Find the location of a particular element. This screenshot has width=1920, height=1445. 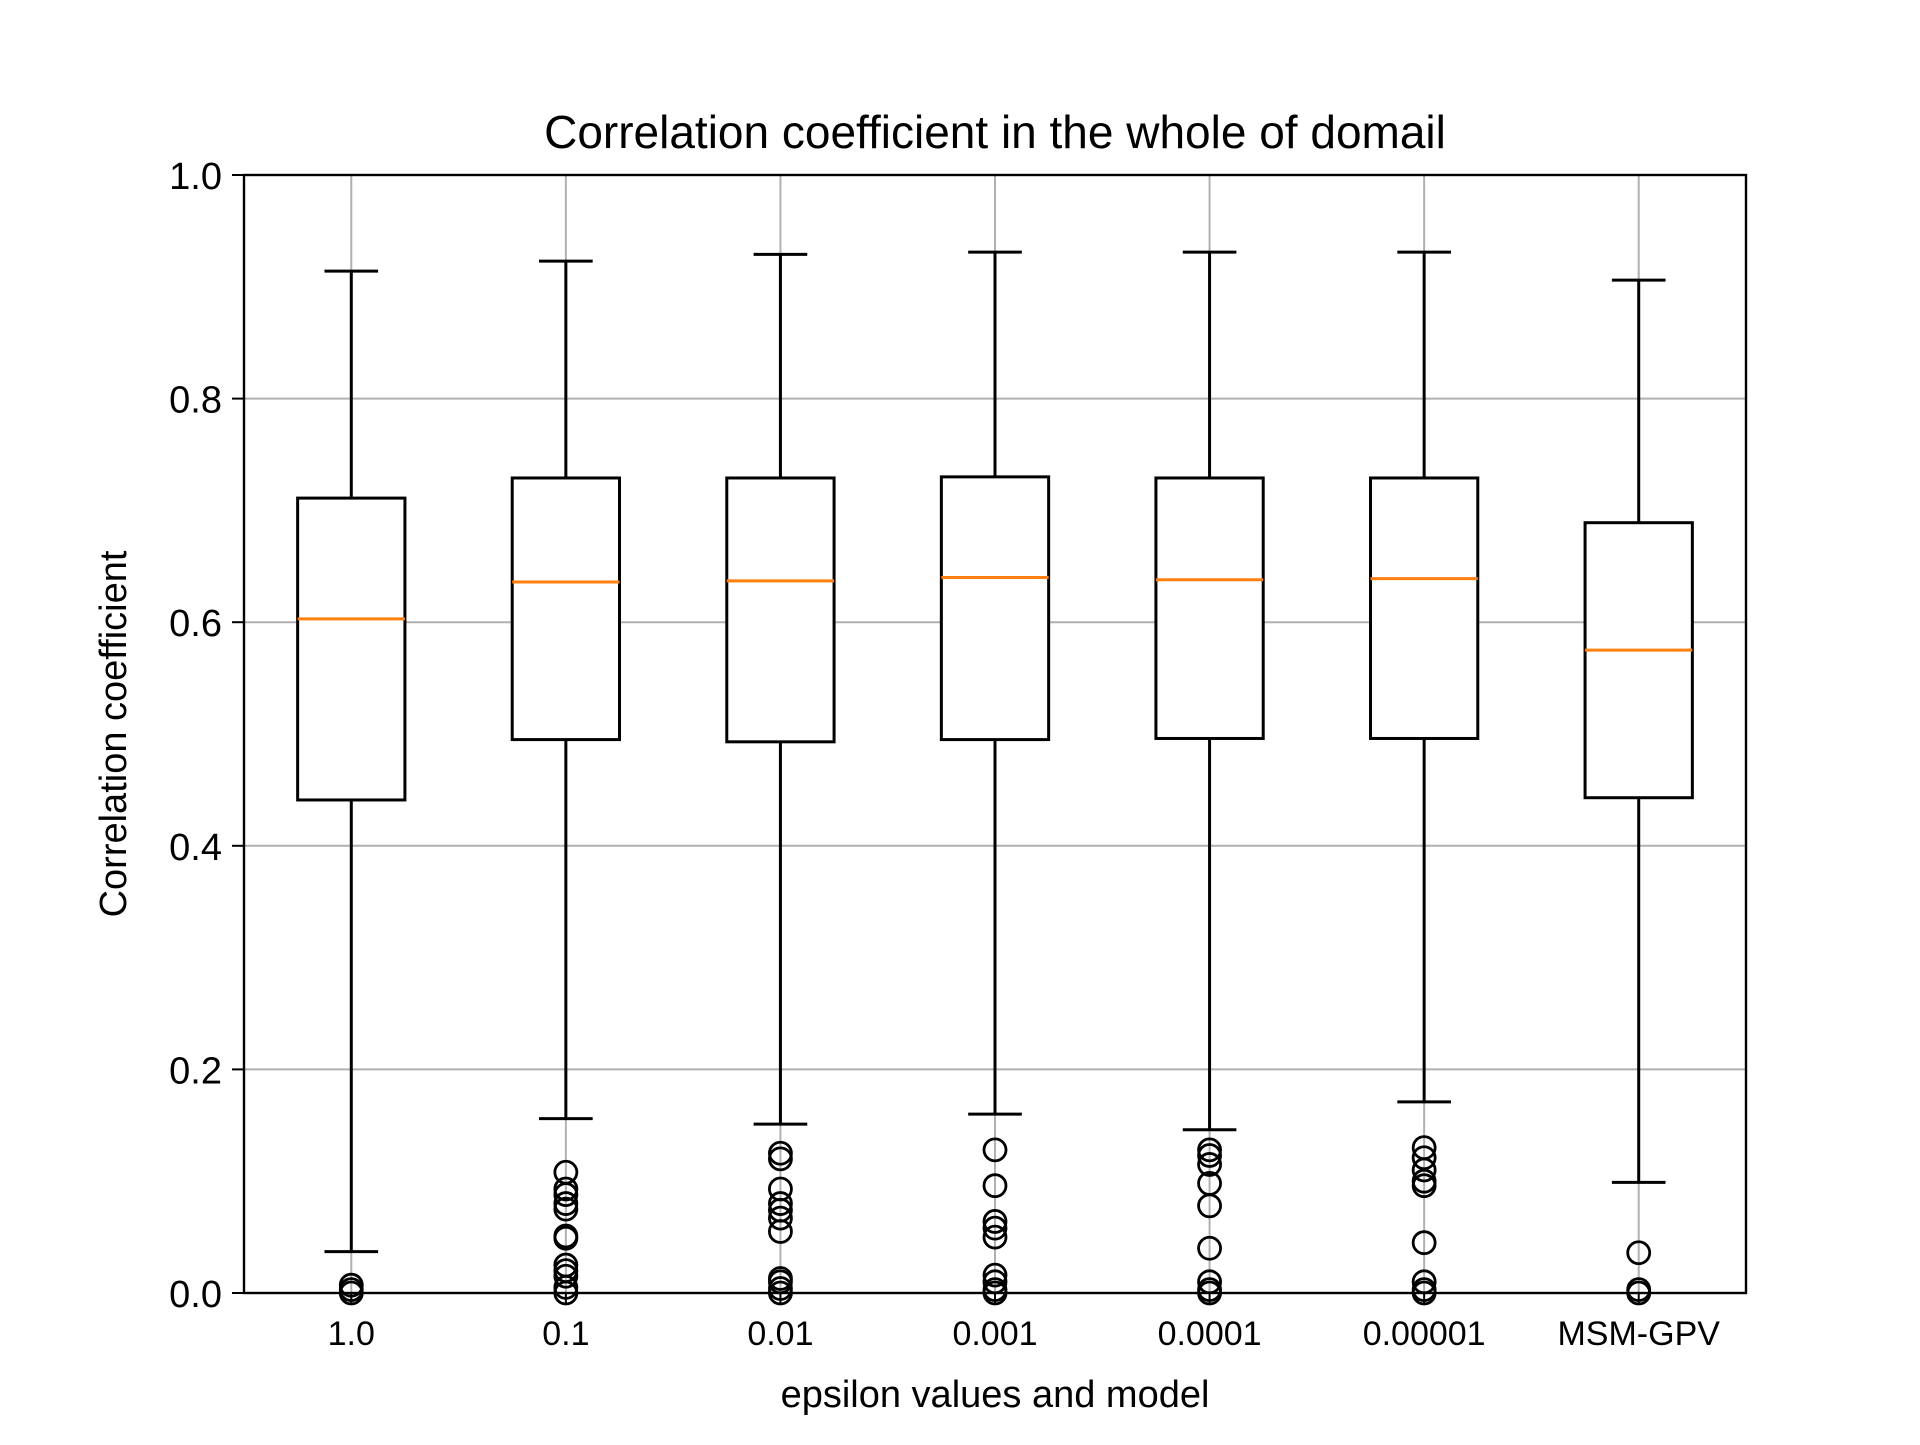

x-tick-label: 0.0001 is located at coordinates (1210, 1334).